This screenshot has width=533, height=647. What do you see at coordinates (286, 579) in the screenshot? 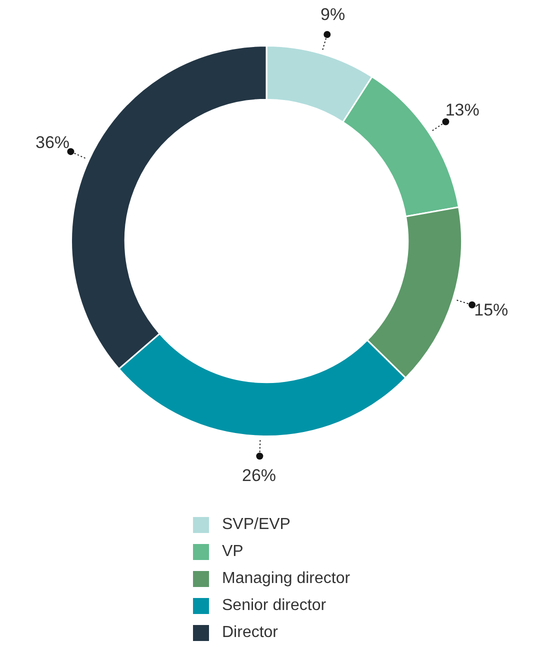
I see `legend-label: Managing director` at bounding box center [286, 579].